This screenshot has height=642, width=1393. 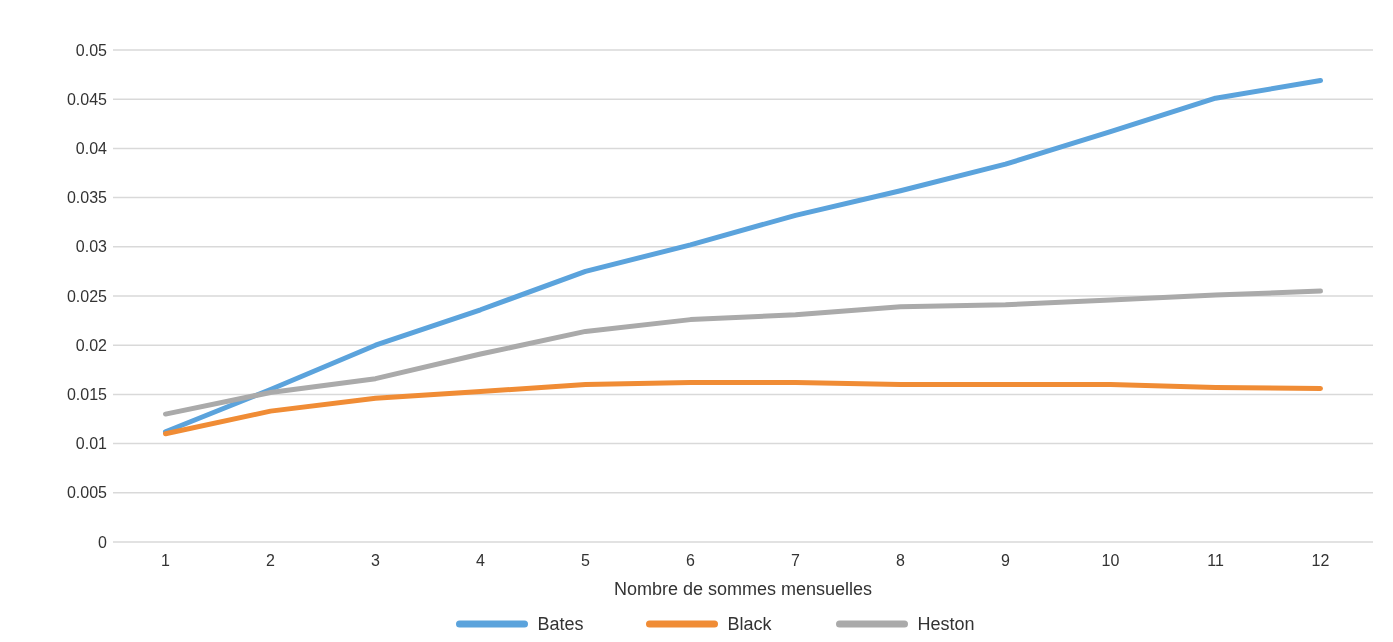 What do you see at coordinates (750, 624) in the screenshot?
I see `legend-label: Black` at bounding box center [750, 624].